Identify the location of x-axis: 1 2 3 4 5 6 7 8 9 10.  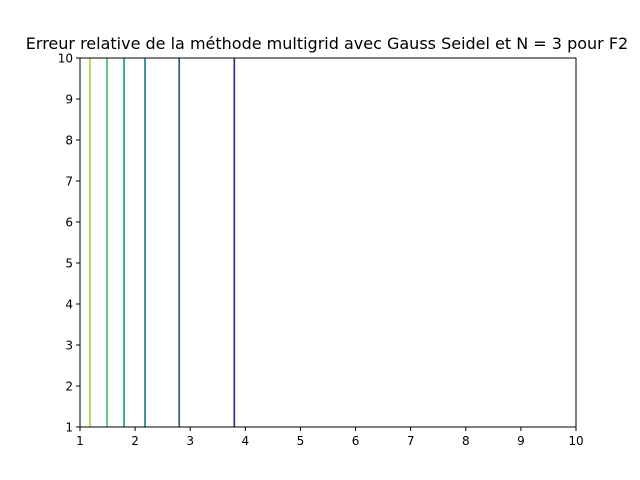
(330, 437).